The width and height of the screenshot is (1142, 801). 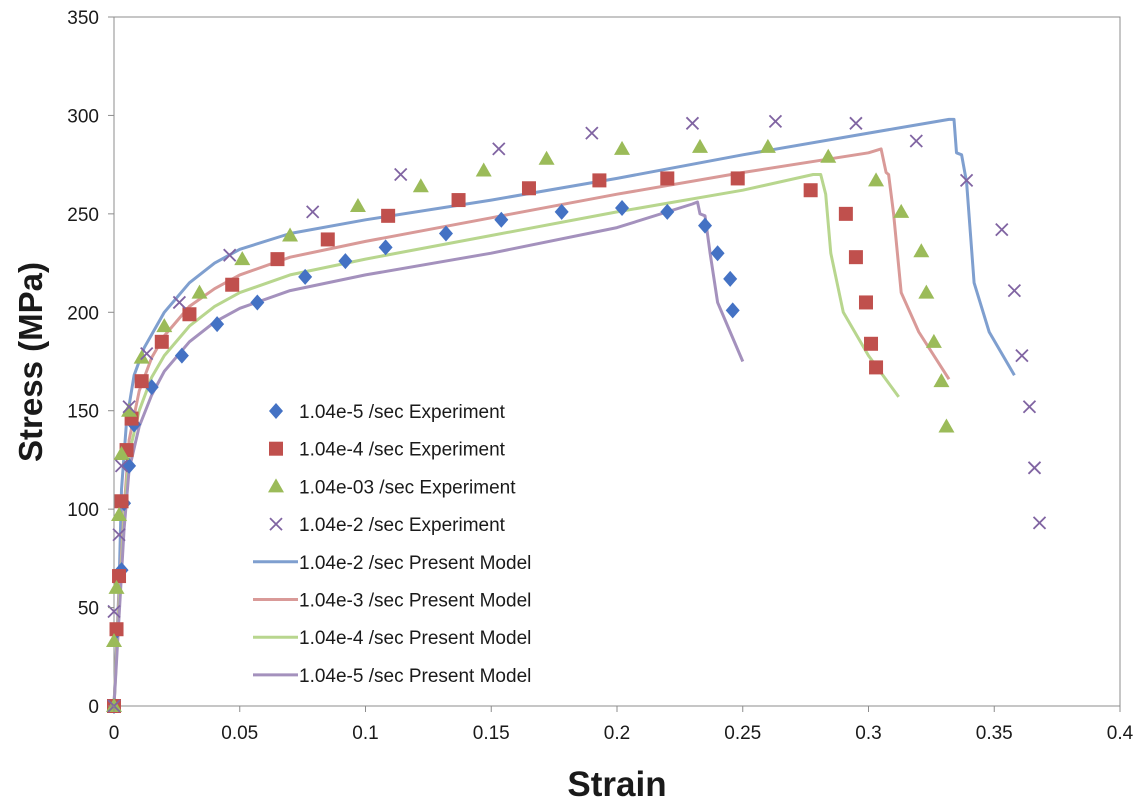 What do you see at coordinates (90, 363) in the screenshot?
I see `y-axis-ticks: 0 50 100 150 200 250 300 350` at bounding box center [90, 363].